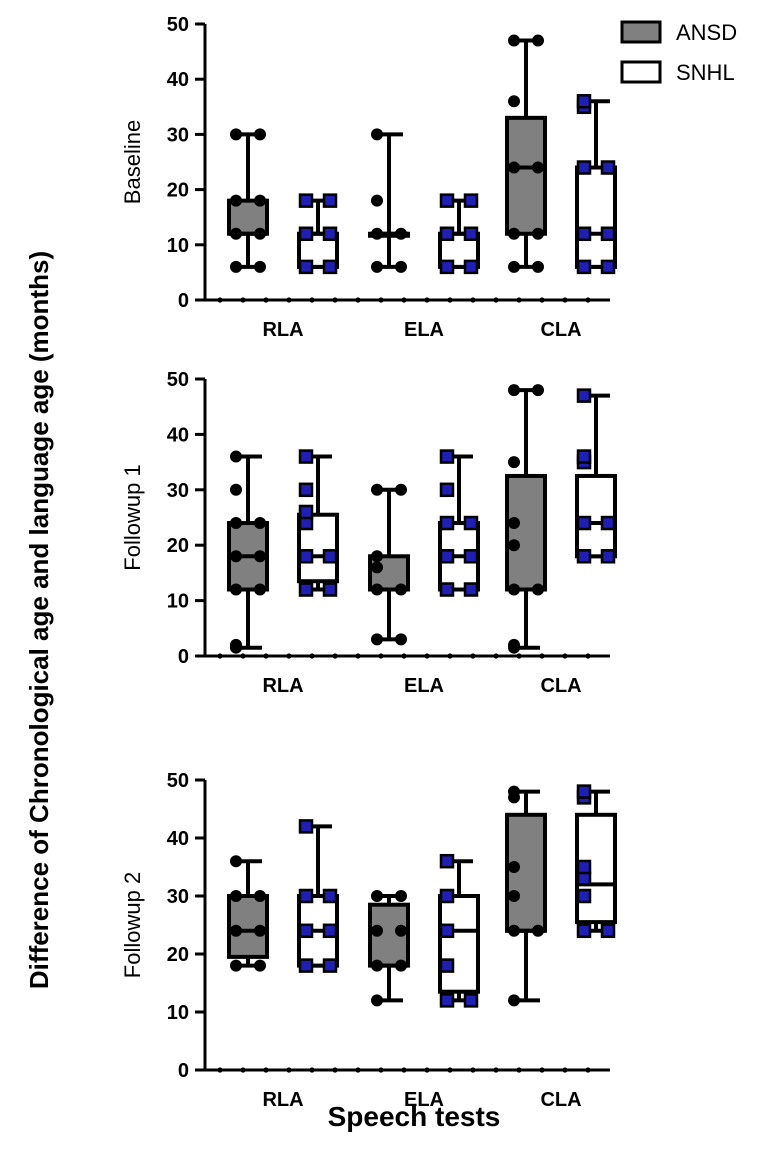 This screenshot has height=1160, width=780. I want to click on y-tick-label: 40, so click(178, 80).